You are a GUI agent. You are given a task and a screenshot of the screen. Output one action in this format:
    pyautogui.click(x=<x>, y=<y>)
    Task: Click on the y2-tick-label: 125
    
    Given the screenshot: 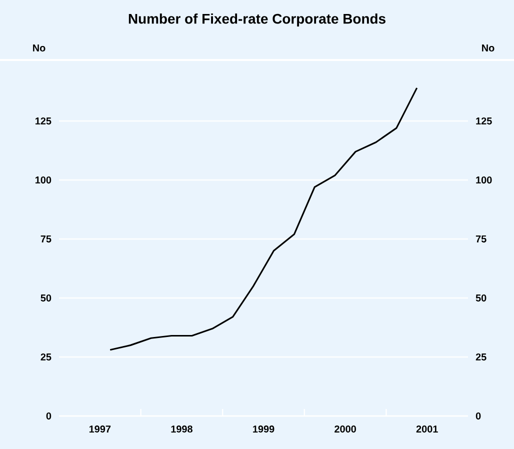 What is the action you would take?
    pyautogui.click(x=484, y=121)
    